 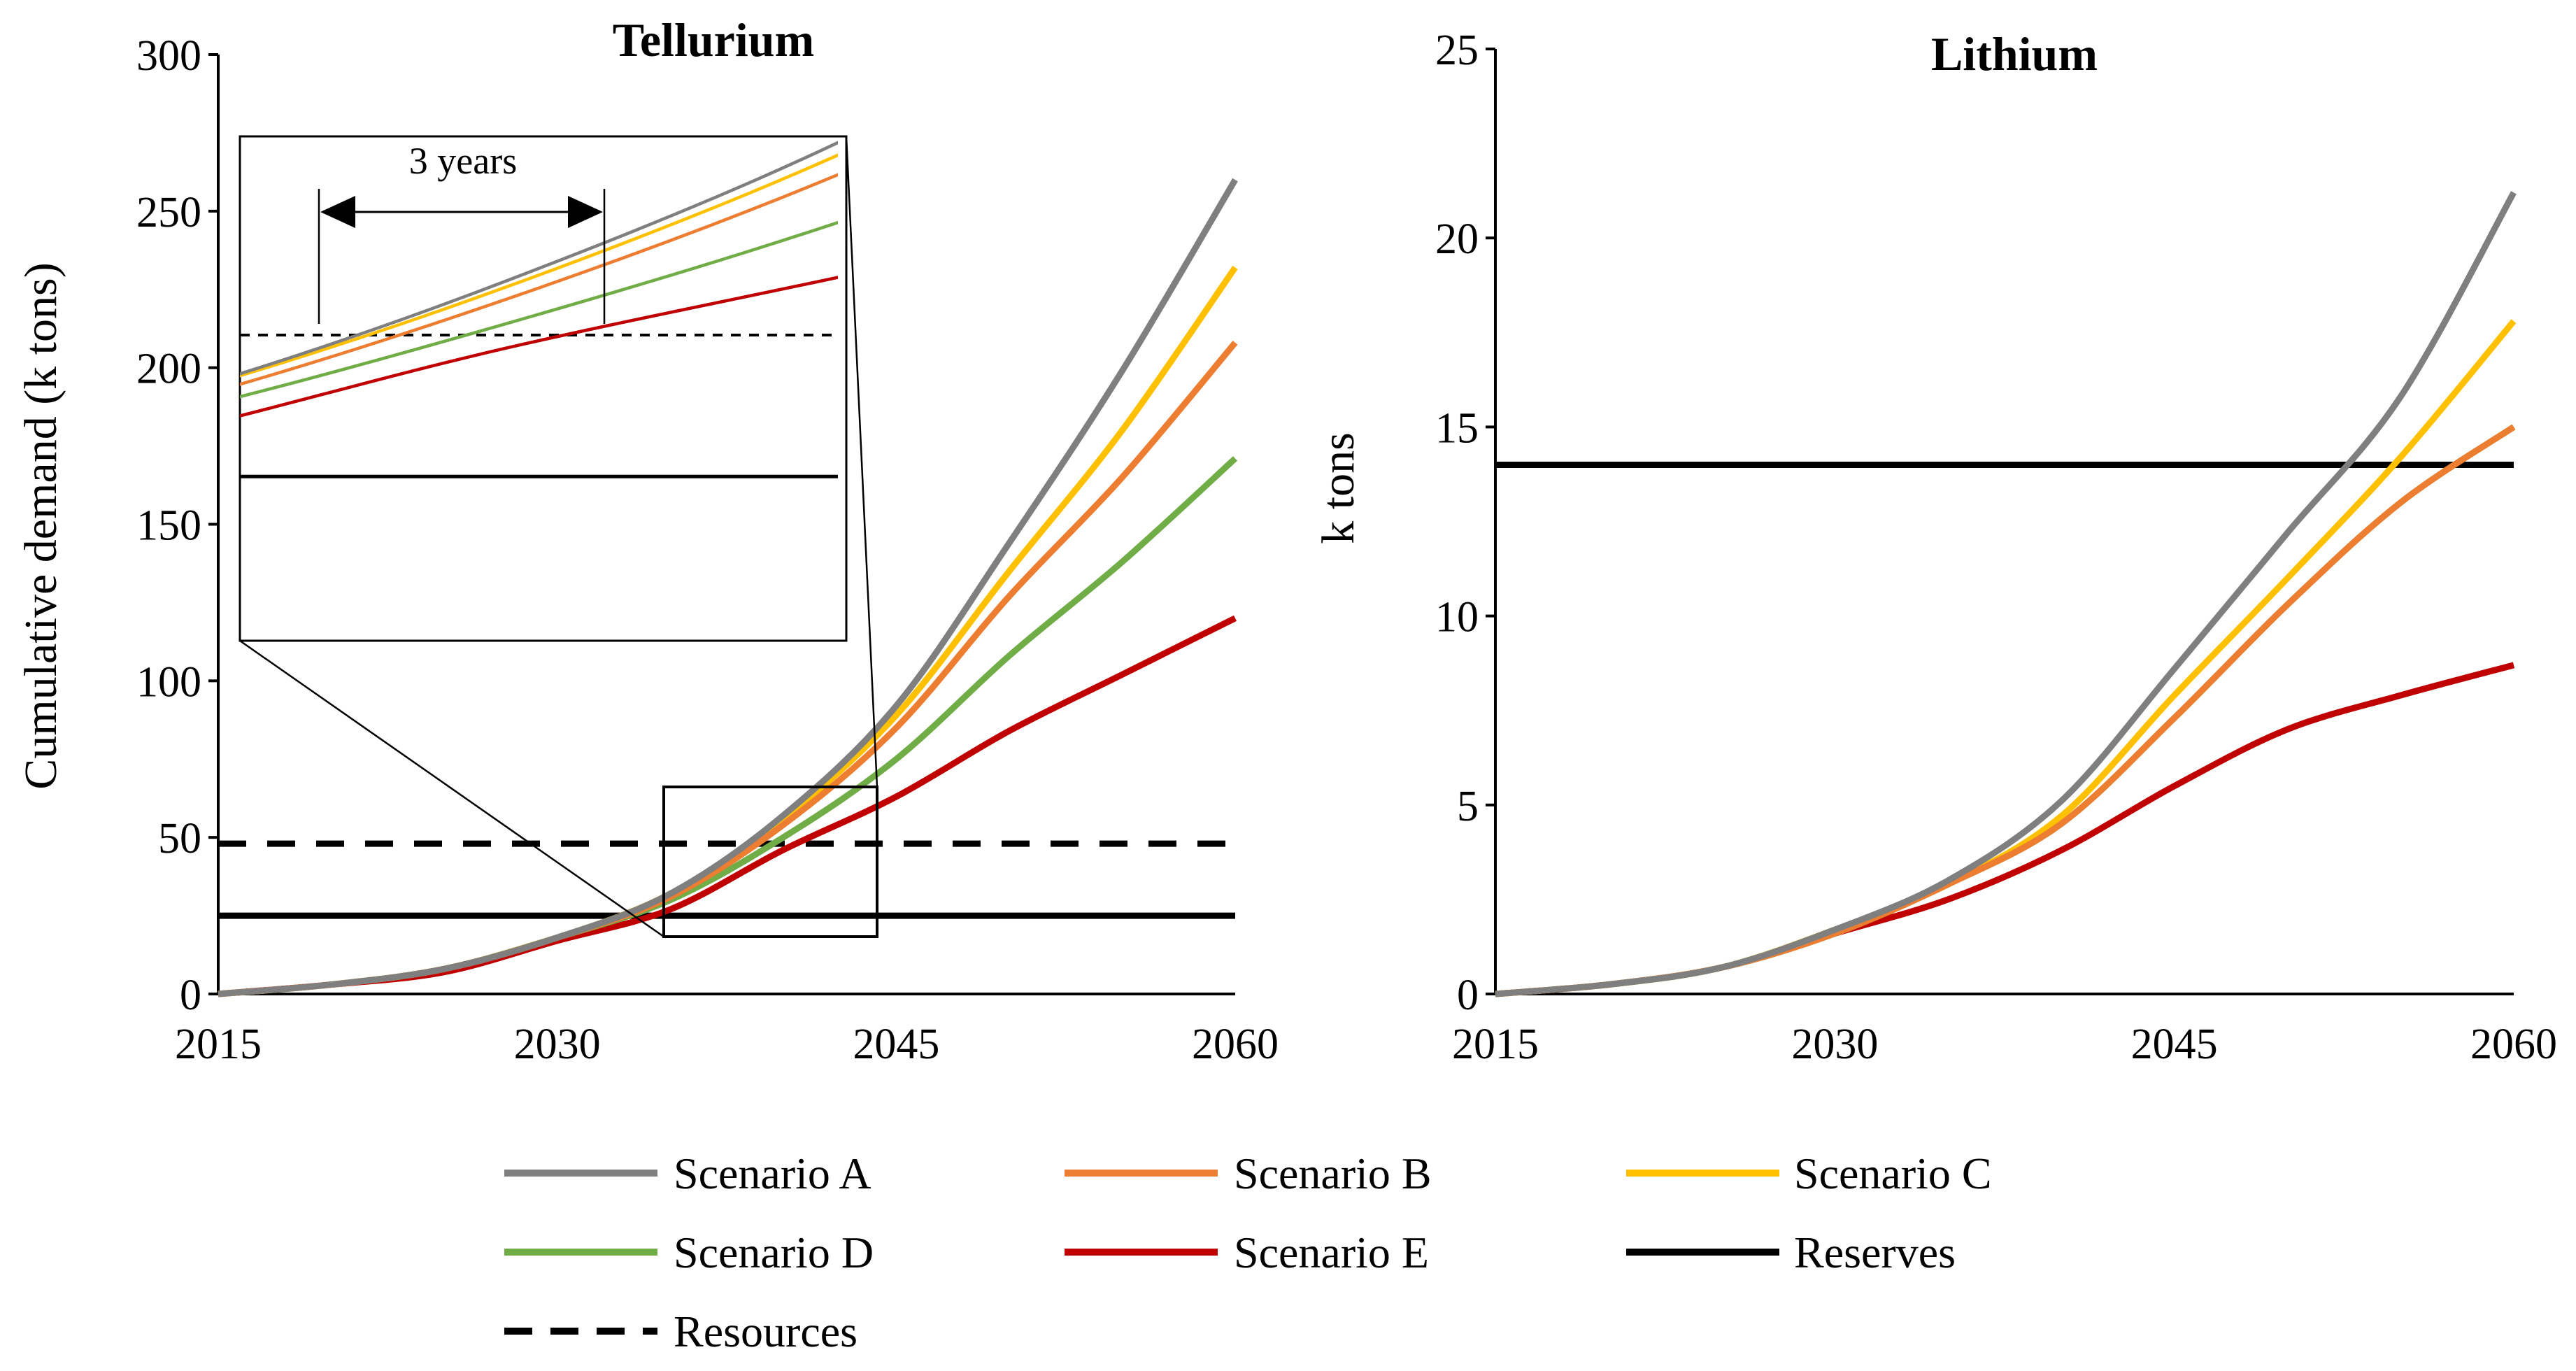 I want to click on y-tick-label: 10, so click(x=1457, y=617).